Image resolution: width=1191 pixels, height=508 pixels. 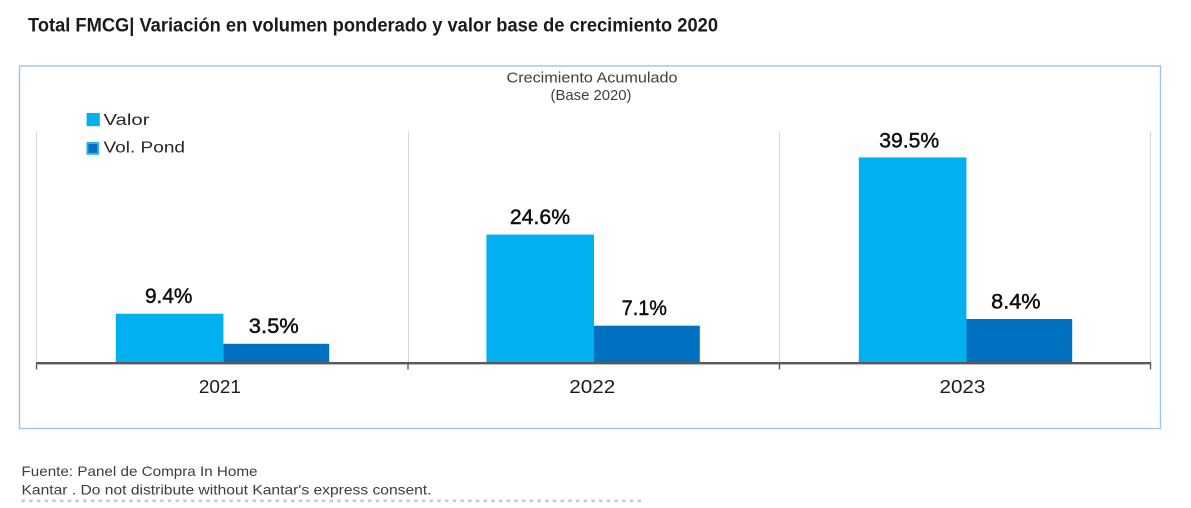 What do you see at coordinates (140, 471) in the screenshot?
I see `svg-text:Fuente: Panel de Compra In Hom: Fuente: Panel de Compra In Home` at bounding box center [140, 471].